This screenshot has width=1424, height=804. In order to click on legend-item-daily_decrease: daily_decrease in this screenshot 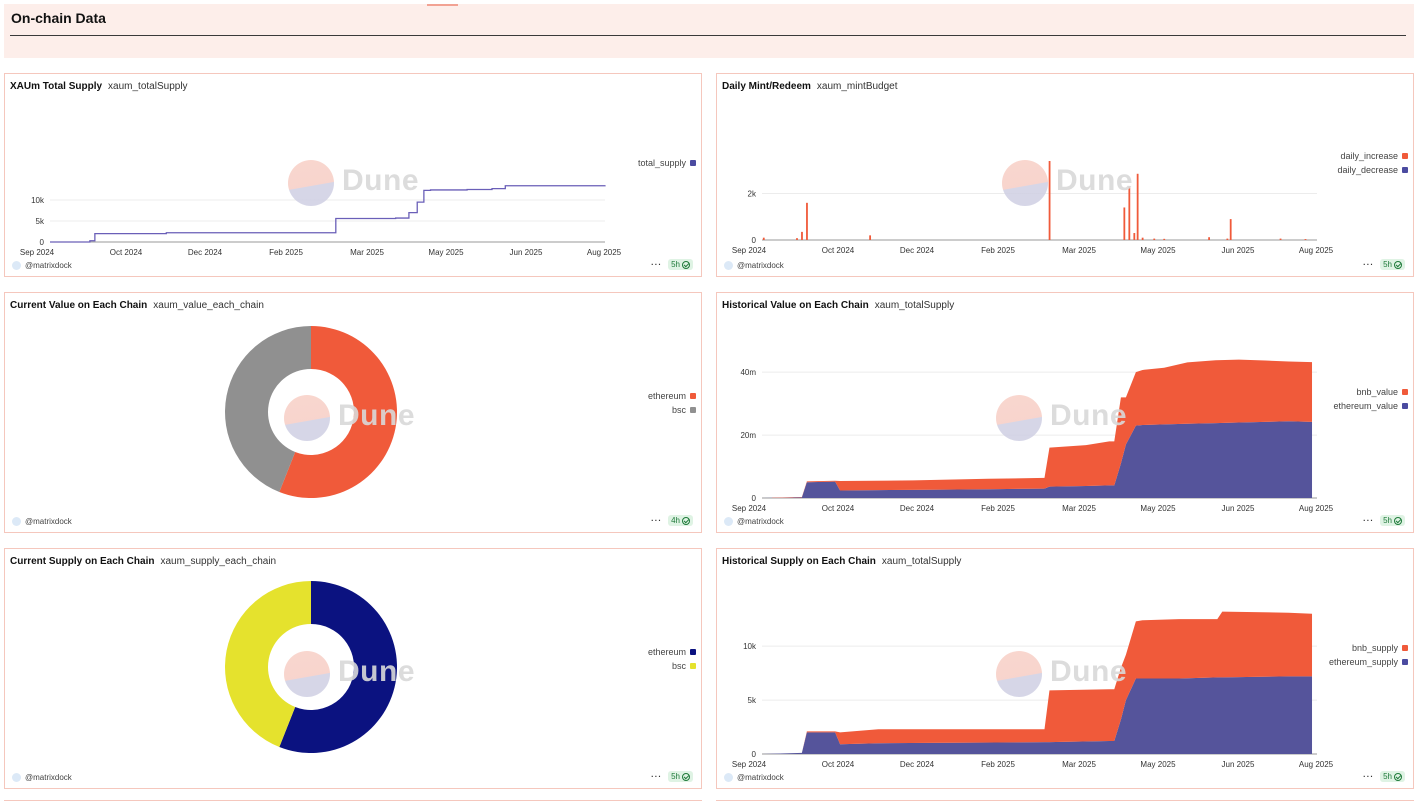, I will do `click(1372, 170)`.